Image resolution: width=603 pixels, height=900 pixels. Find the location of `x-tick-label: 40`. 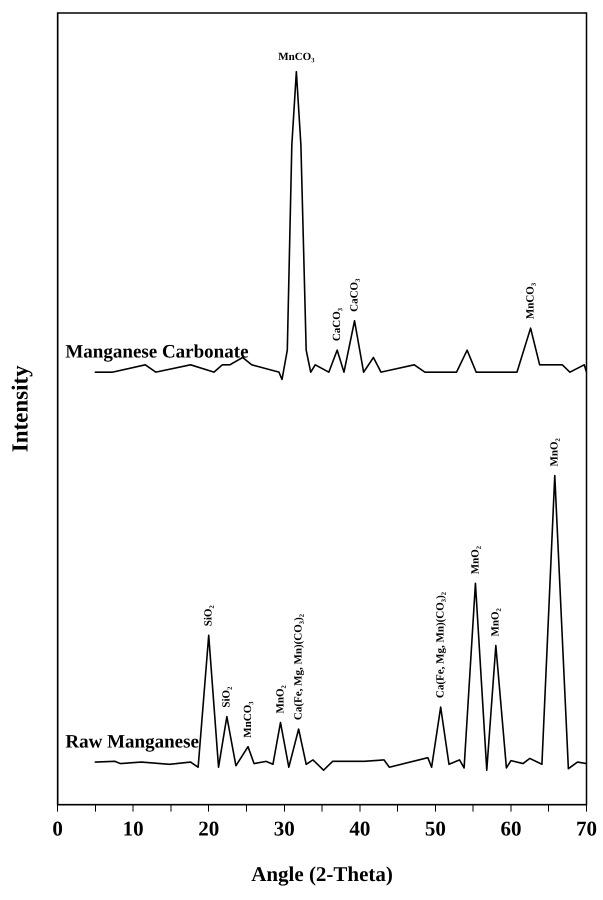

x-tick-label: 40 is located at coordinates (359, 828).